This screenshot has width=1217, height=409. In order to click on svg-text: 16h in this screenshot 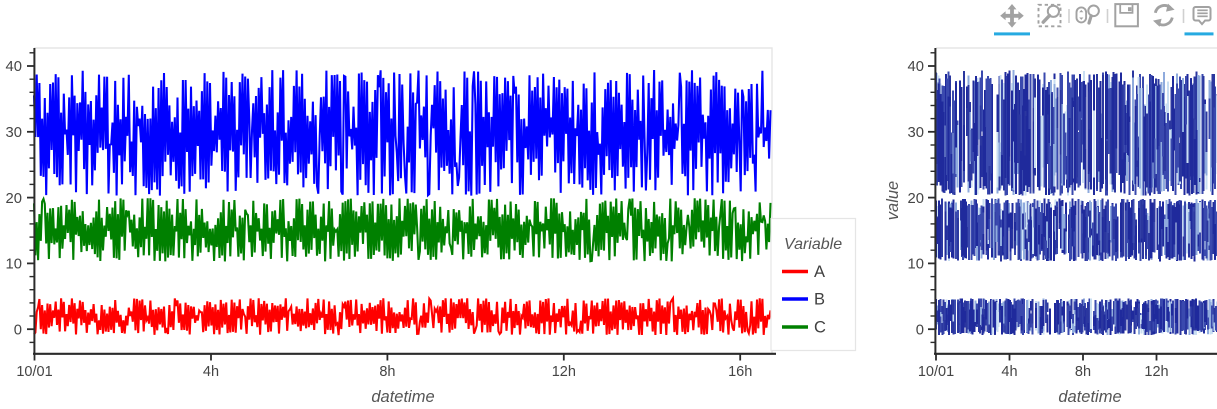, I will do `click(740, 372)`.